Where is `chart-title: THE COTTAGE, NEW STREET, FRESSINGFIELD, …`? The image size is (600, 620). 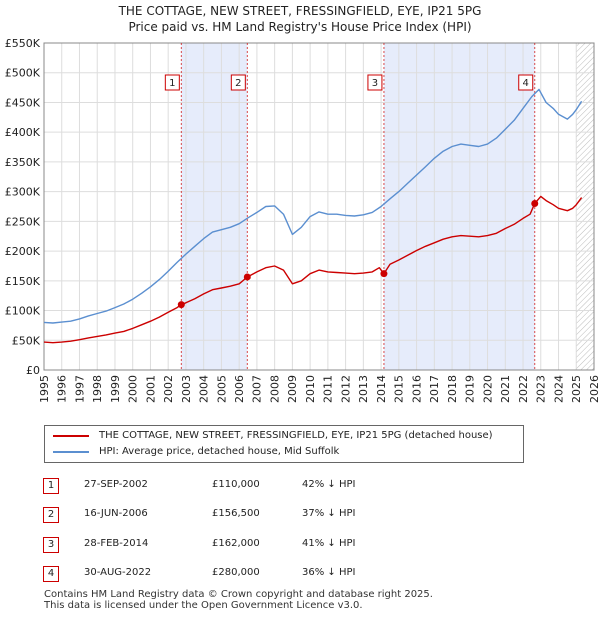 chart-title: THE COTTAGE, NEW STREET, FRESSINGFIELD, … is located at coordinates (300, 11).